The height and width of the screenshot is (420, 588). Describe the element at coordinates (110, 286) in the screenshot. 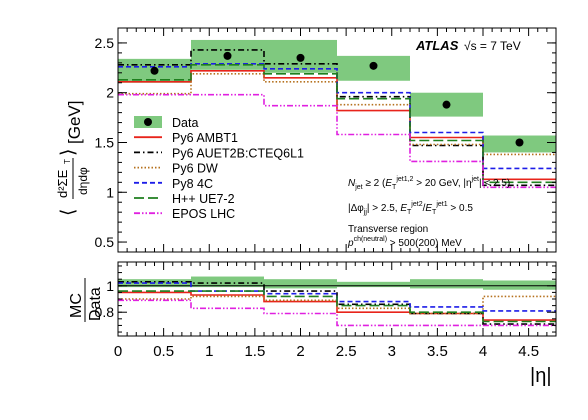

I see `ratio-y-tick-label: 1` at that location.